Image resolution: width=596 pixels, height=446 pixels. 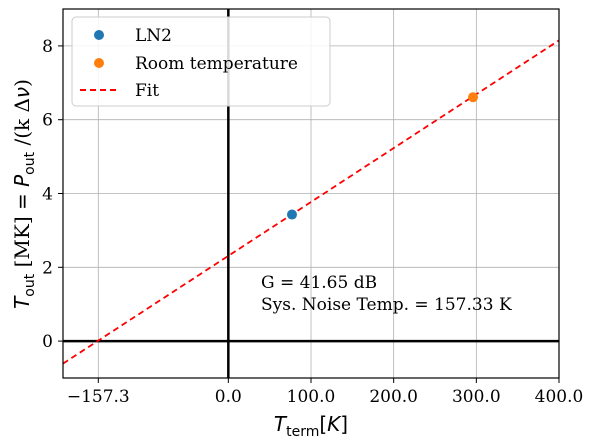 I want to click on y-ticks: 0 2 4 6 8, so click(x=52, y=194).